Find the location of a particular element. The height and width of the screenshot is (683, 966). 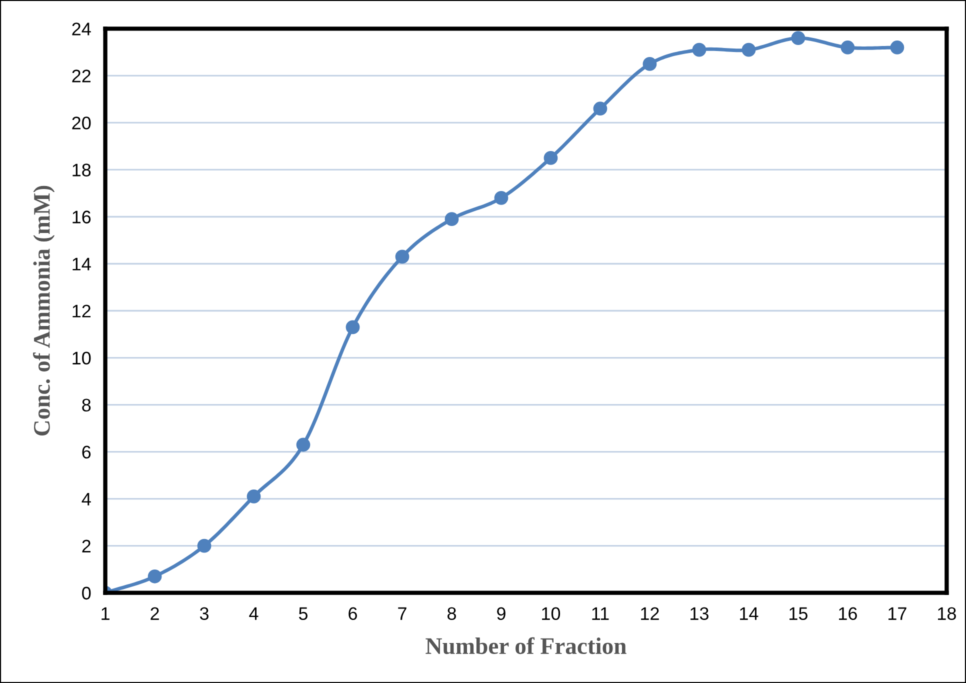

y-tick-label: 20 is located at coordinates (81, 123).